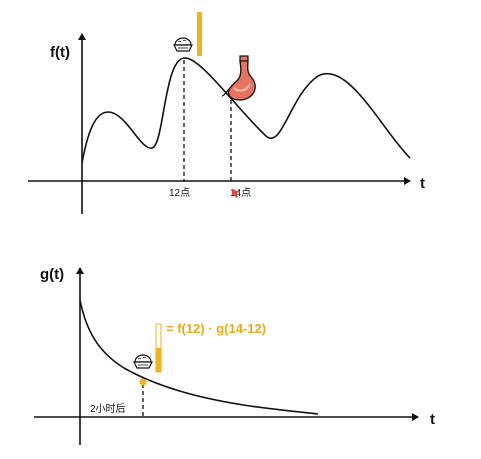 The height and width of the screenshot is (459, 481). Describe the element at coordinates (158, 348) in the screenshot. I see `scaled-bar` at that location.